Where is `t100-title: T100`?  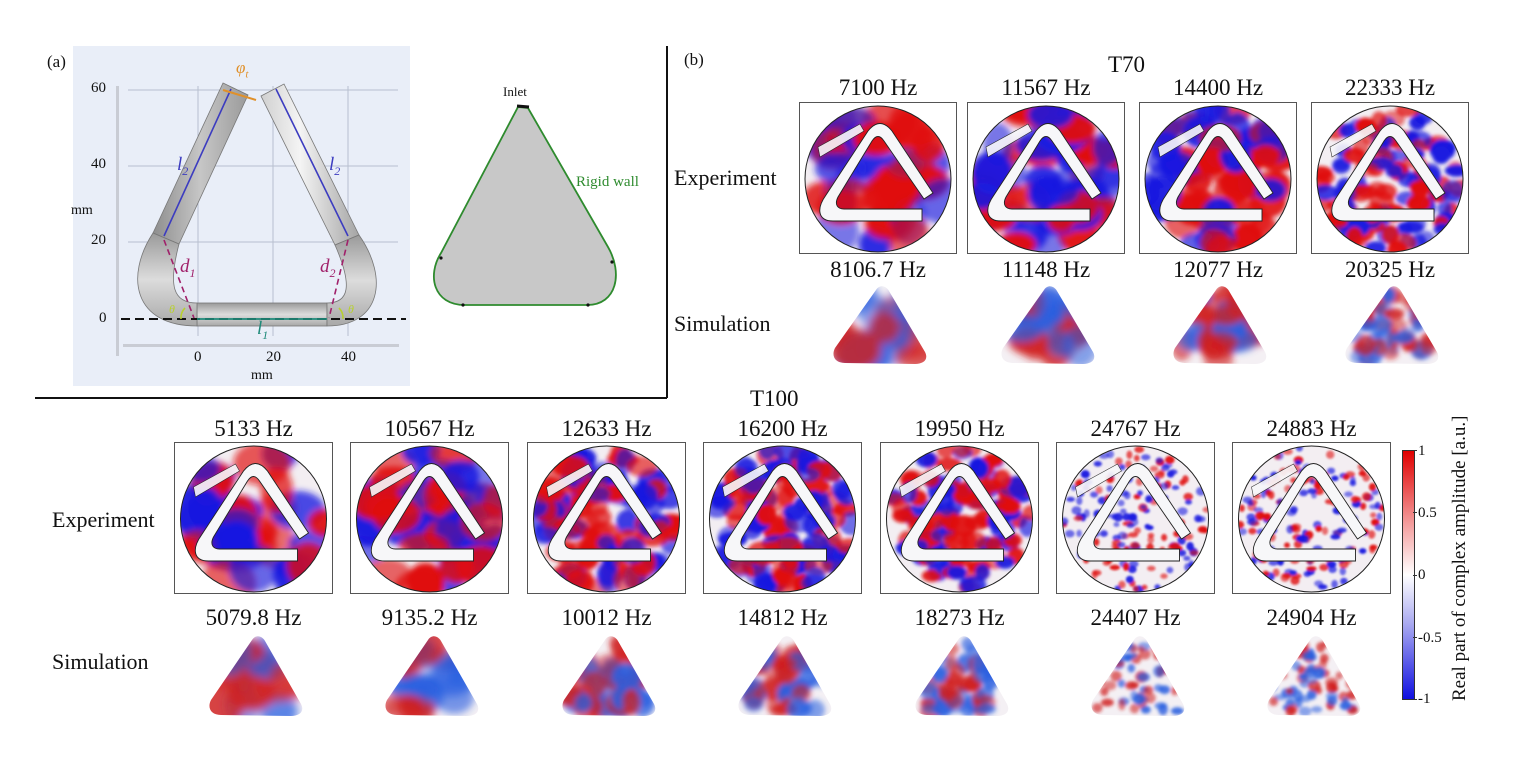 t100-title: T100 is located at coordinates (774, 398).